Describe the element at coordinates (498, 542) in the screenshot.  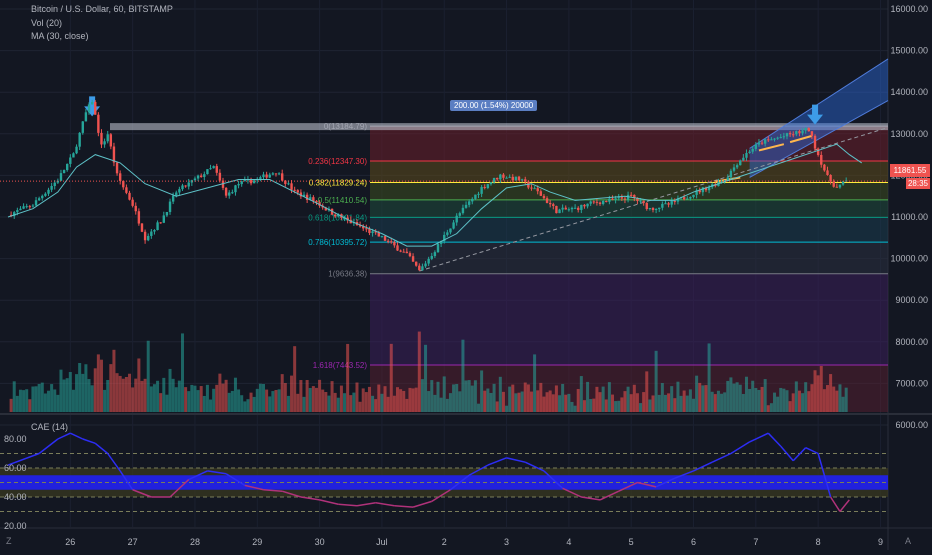
I see `time-axis: 2627282930Jul2345678910111213` at that location.